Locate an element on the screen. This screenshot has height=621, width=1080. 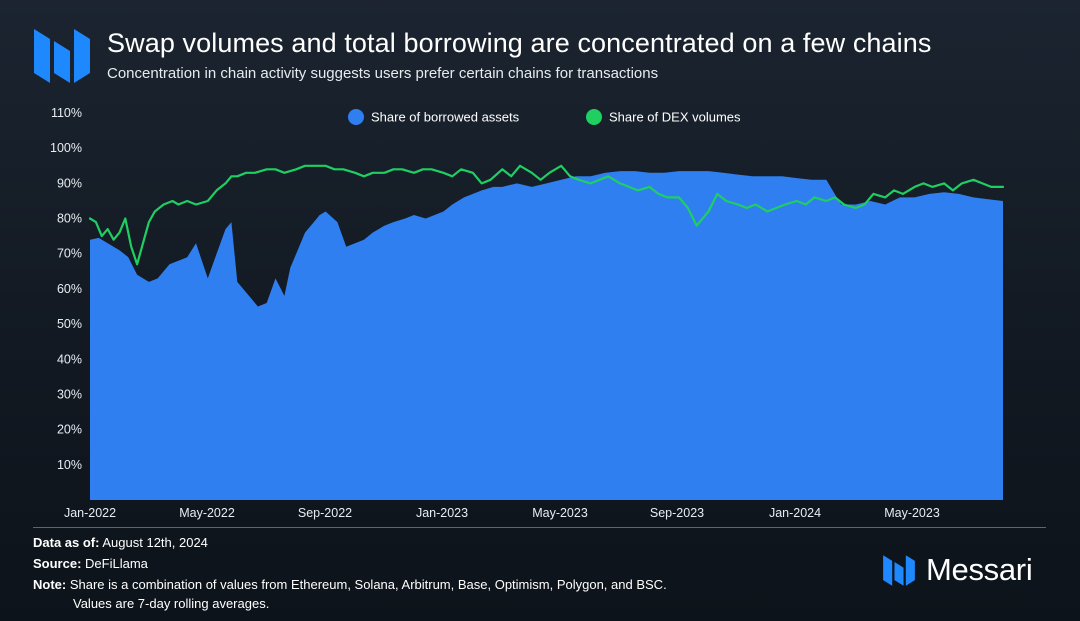
x-tick-label: Jan-2024 is located at coordinates (795, 513).